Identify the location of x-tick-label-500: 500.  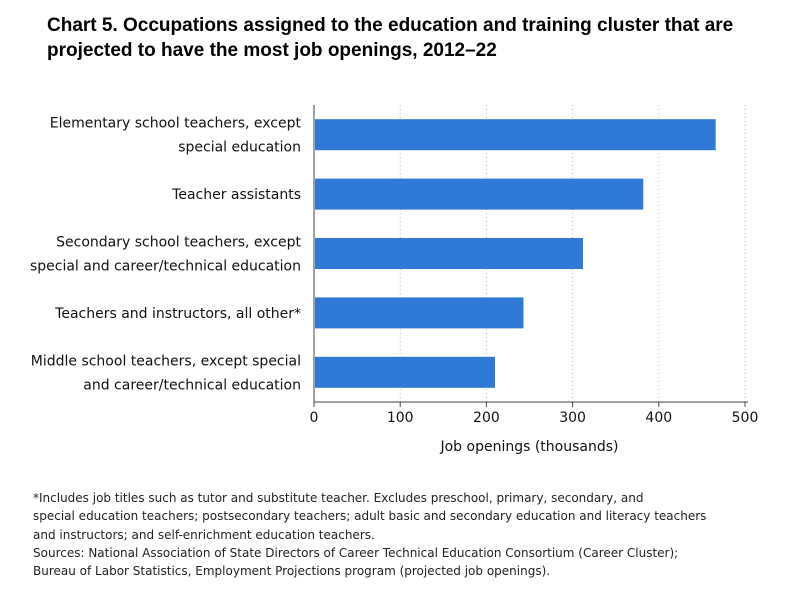
(745, 418).